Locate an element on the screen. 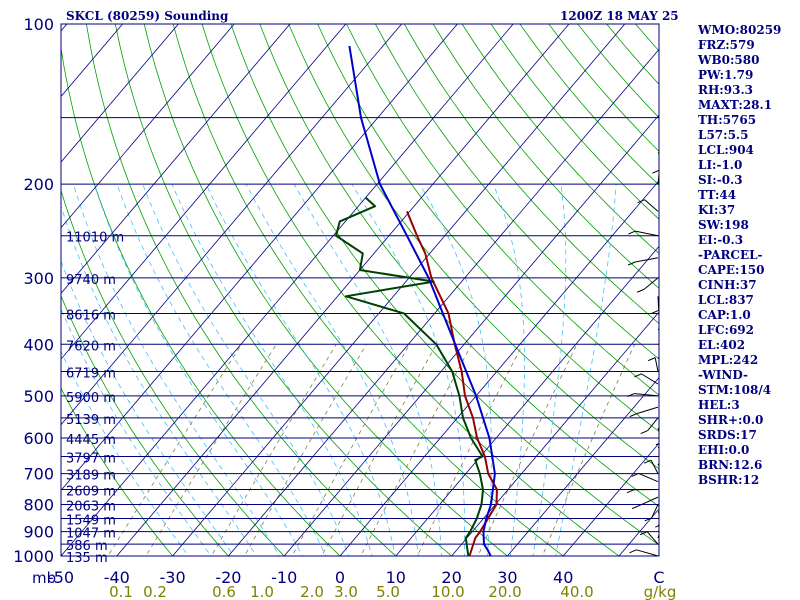  height-label: 4445 m is located at coordinates (91, 440).